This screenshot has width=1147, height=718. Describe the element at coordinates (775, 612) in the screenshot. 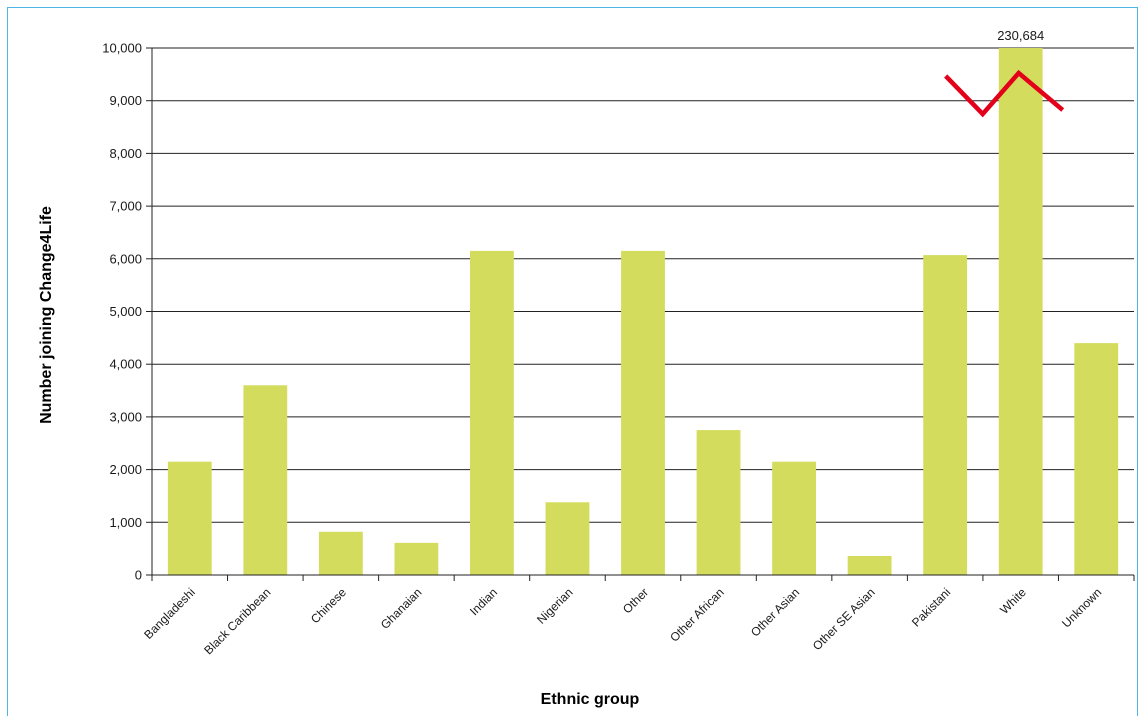

I see `x-tick-label: Other Asian` at that location.